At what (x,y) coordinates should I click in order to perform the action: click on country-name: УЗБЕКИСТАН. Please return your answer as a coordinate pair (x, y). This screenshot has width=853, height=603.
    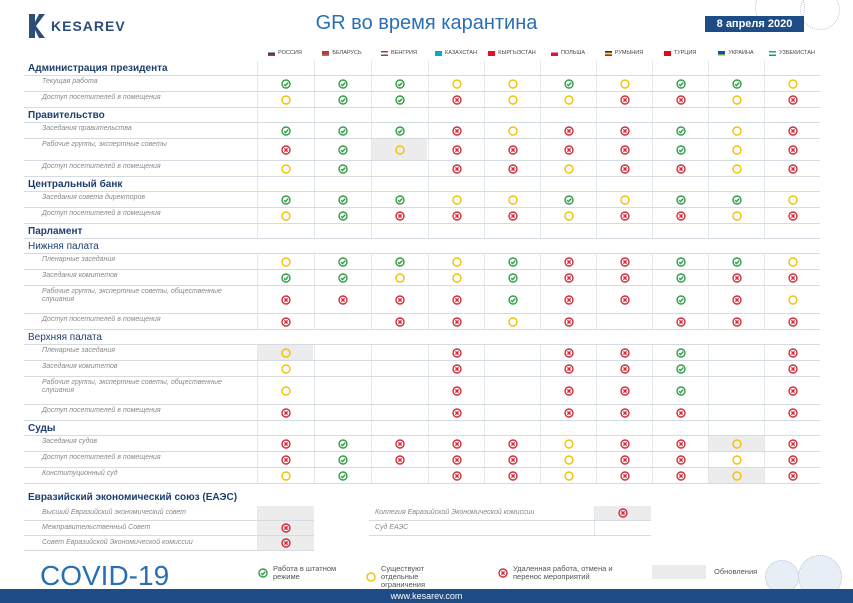
    Looking at the image, I should click on (797, 53).